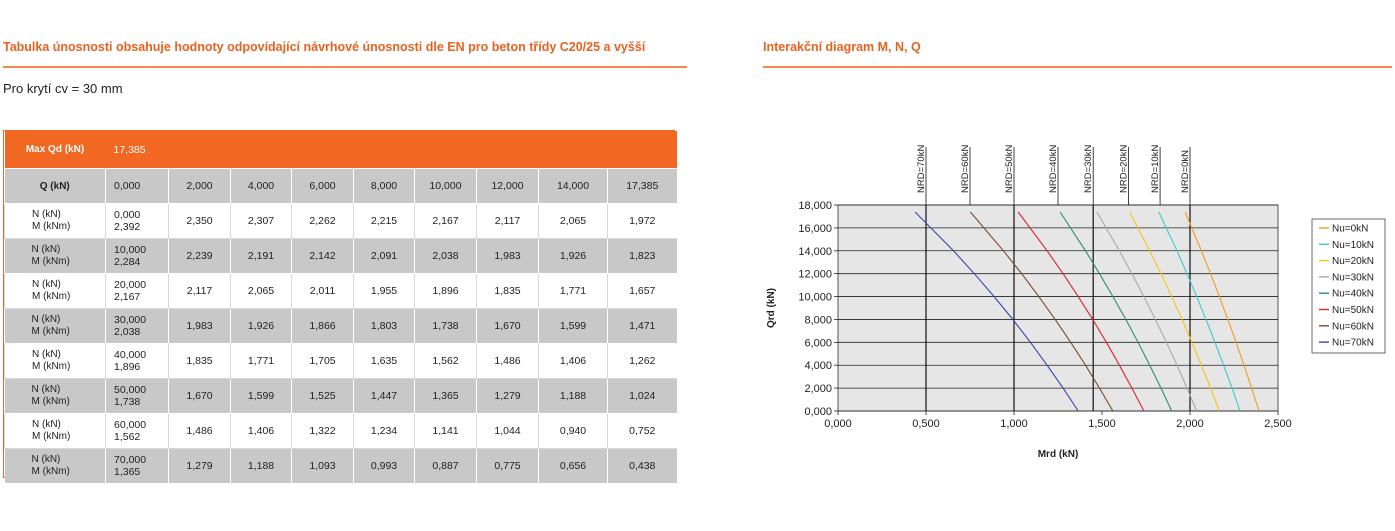 This screenshot has height=531, width=1395. What do you see at coordinates (1353, 277) in the screenshot?
I see `legend-label: Nu=30kN` at bounding box center [1353, 277].